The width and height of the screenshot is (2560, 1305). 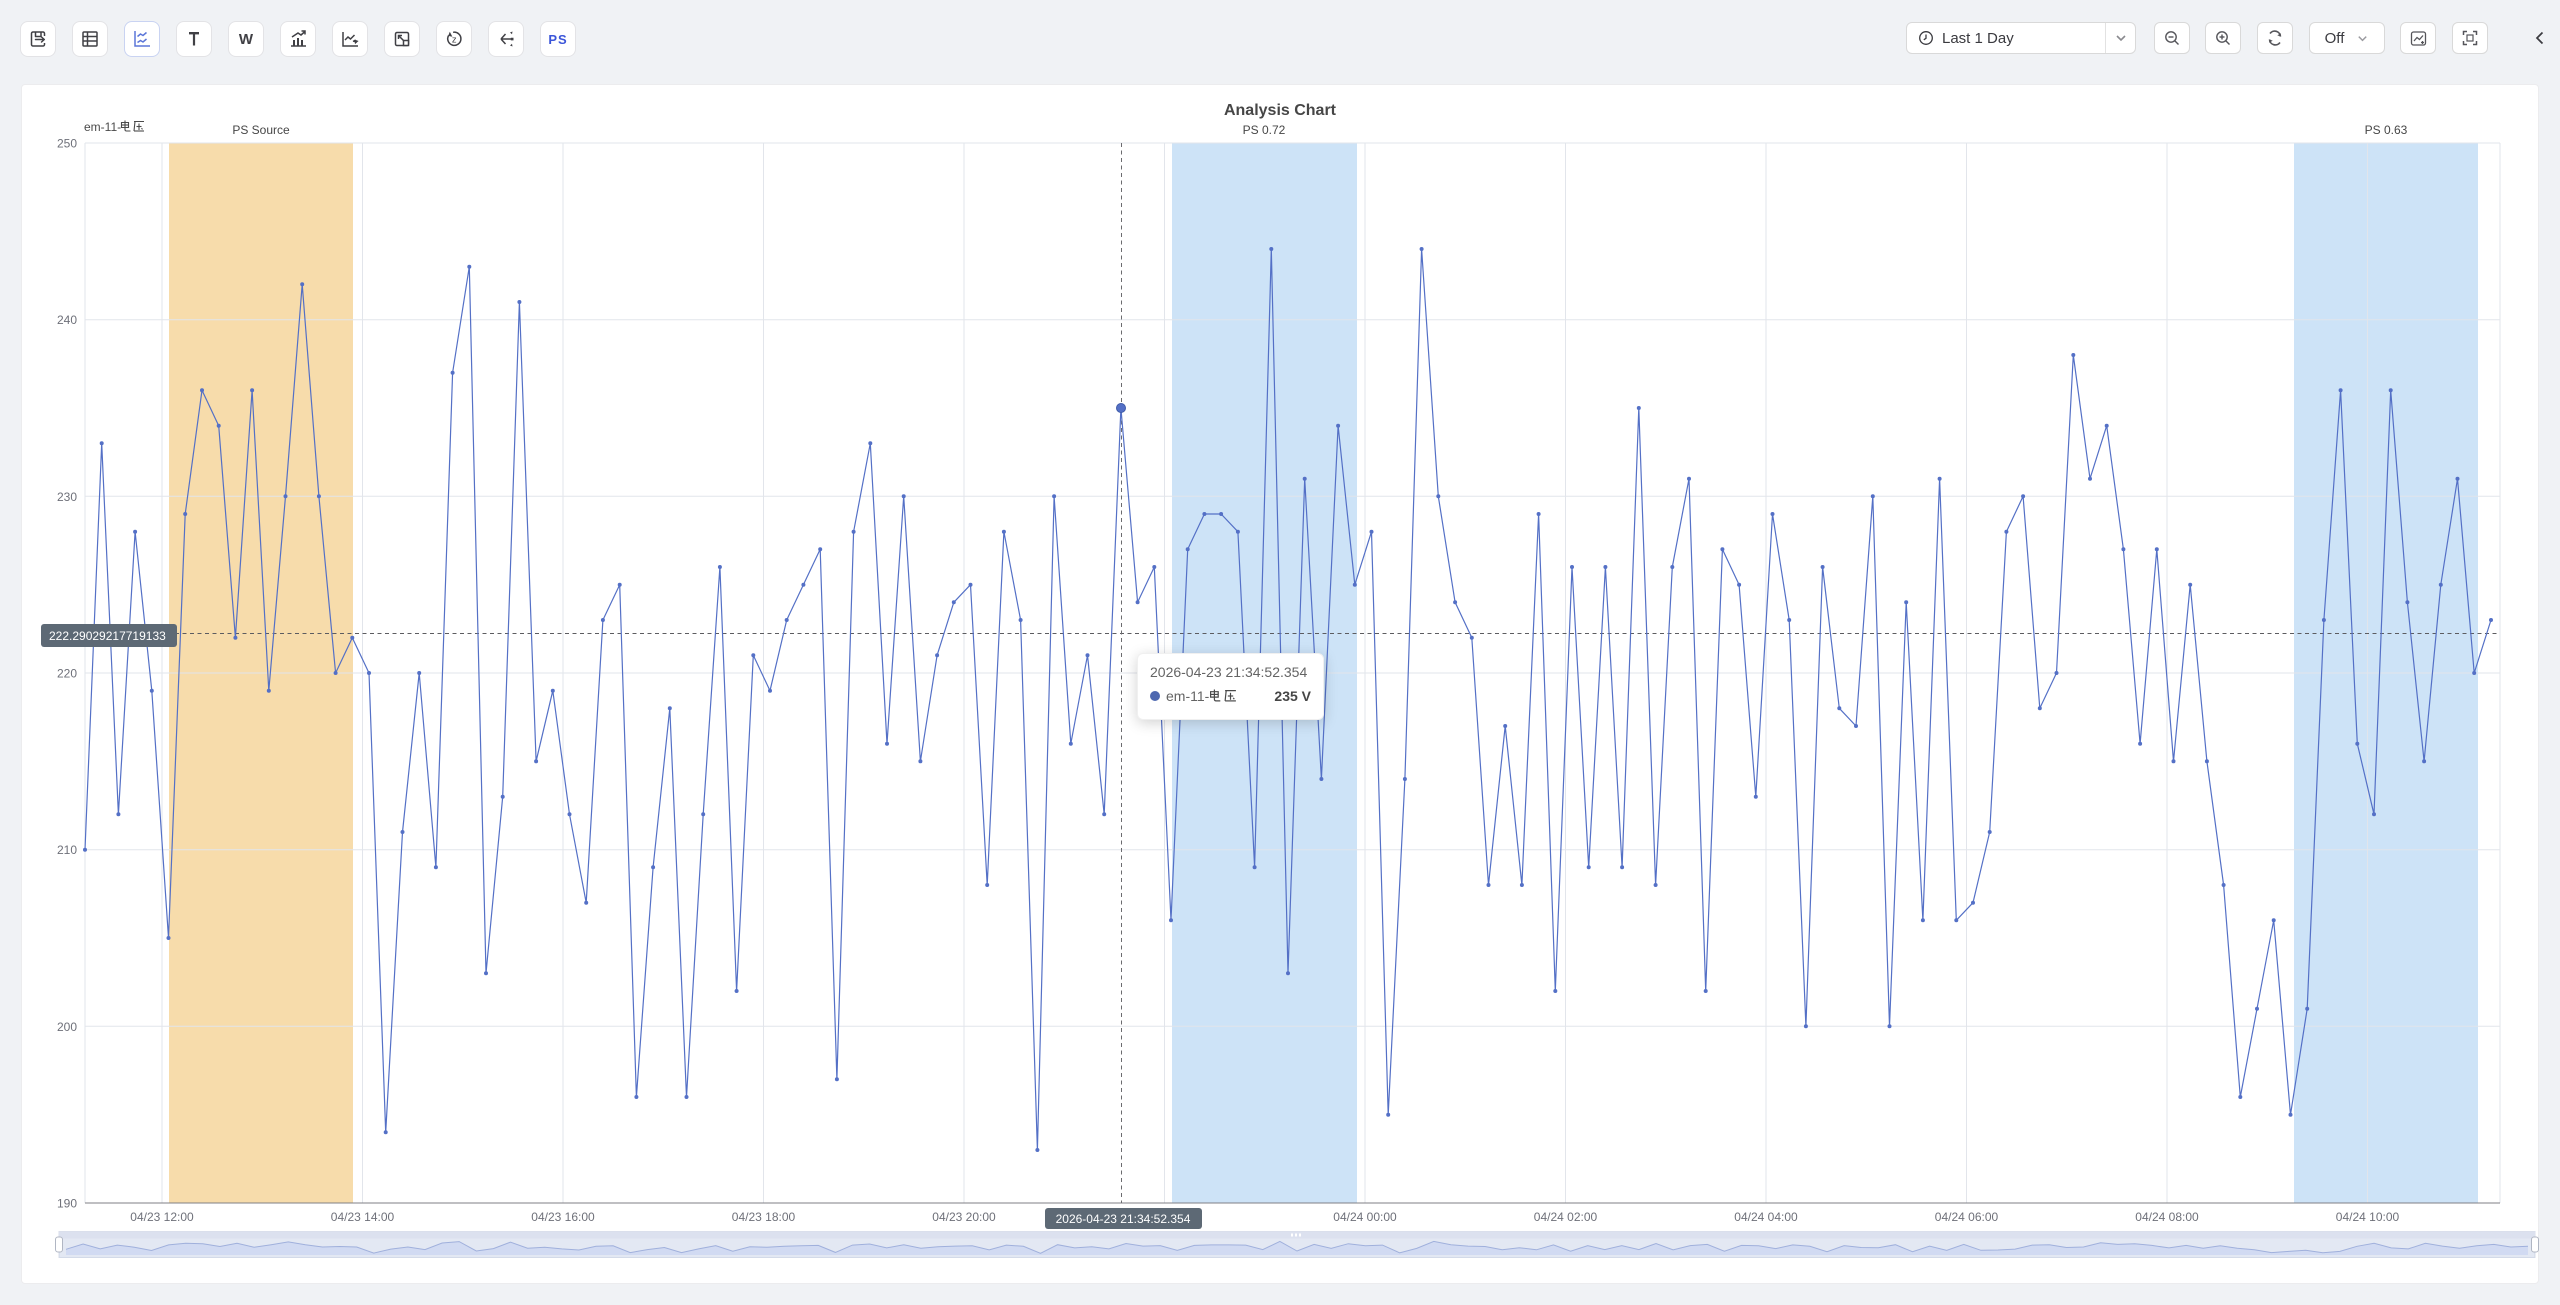 I want to click on svg-text: 04/24 08:00, so click(x=2167, y=1217).